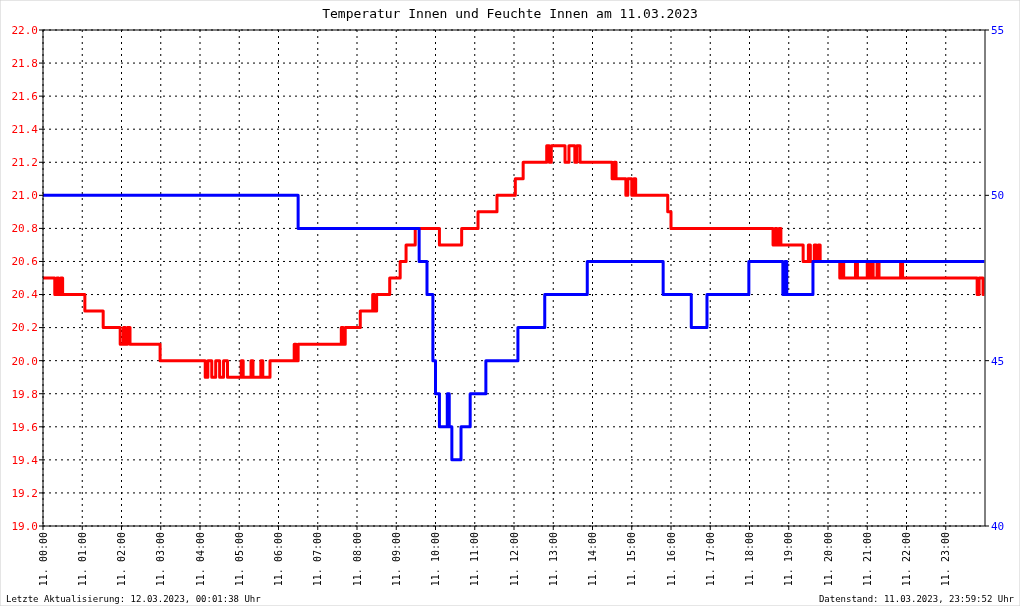  I want to click on y-tick-label: 22.0, so click(24, 30).